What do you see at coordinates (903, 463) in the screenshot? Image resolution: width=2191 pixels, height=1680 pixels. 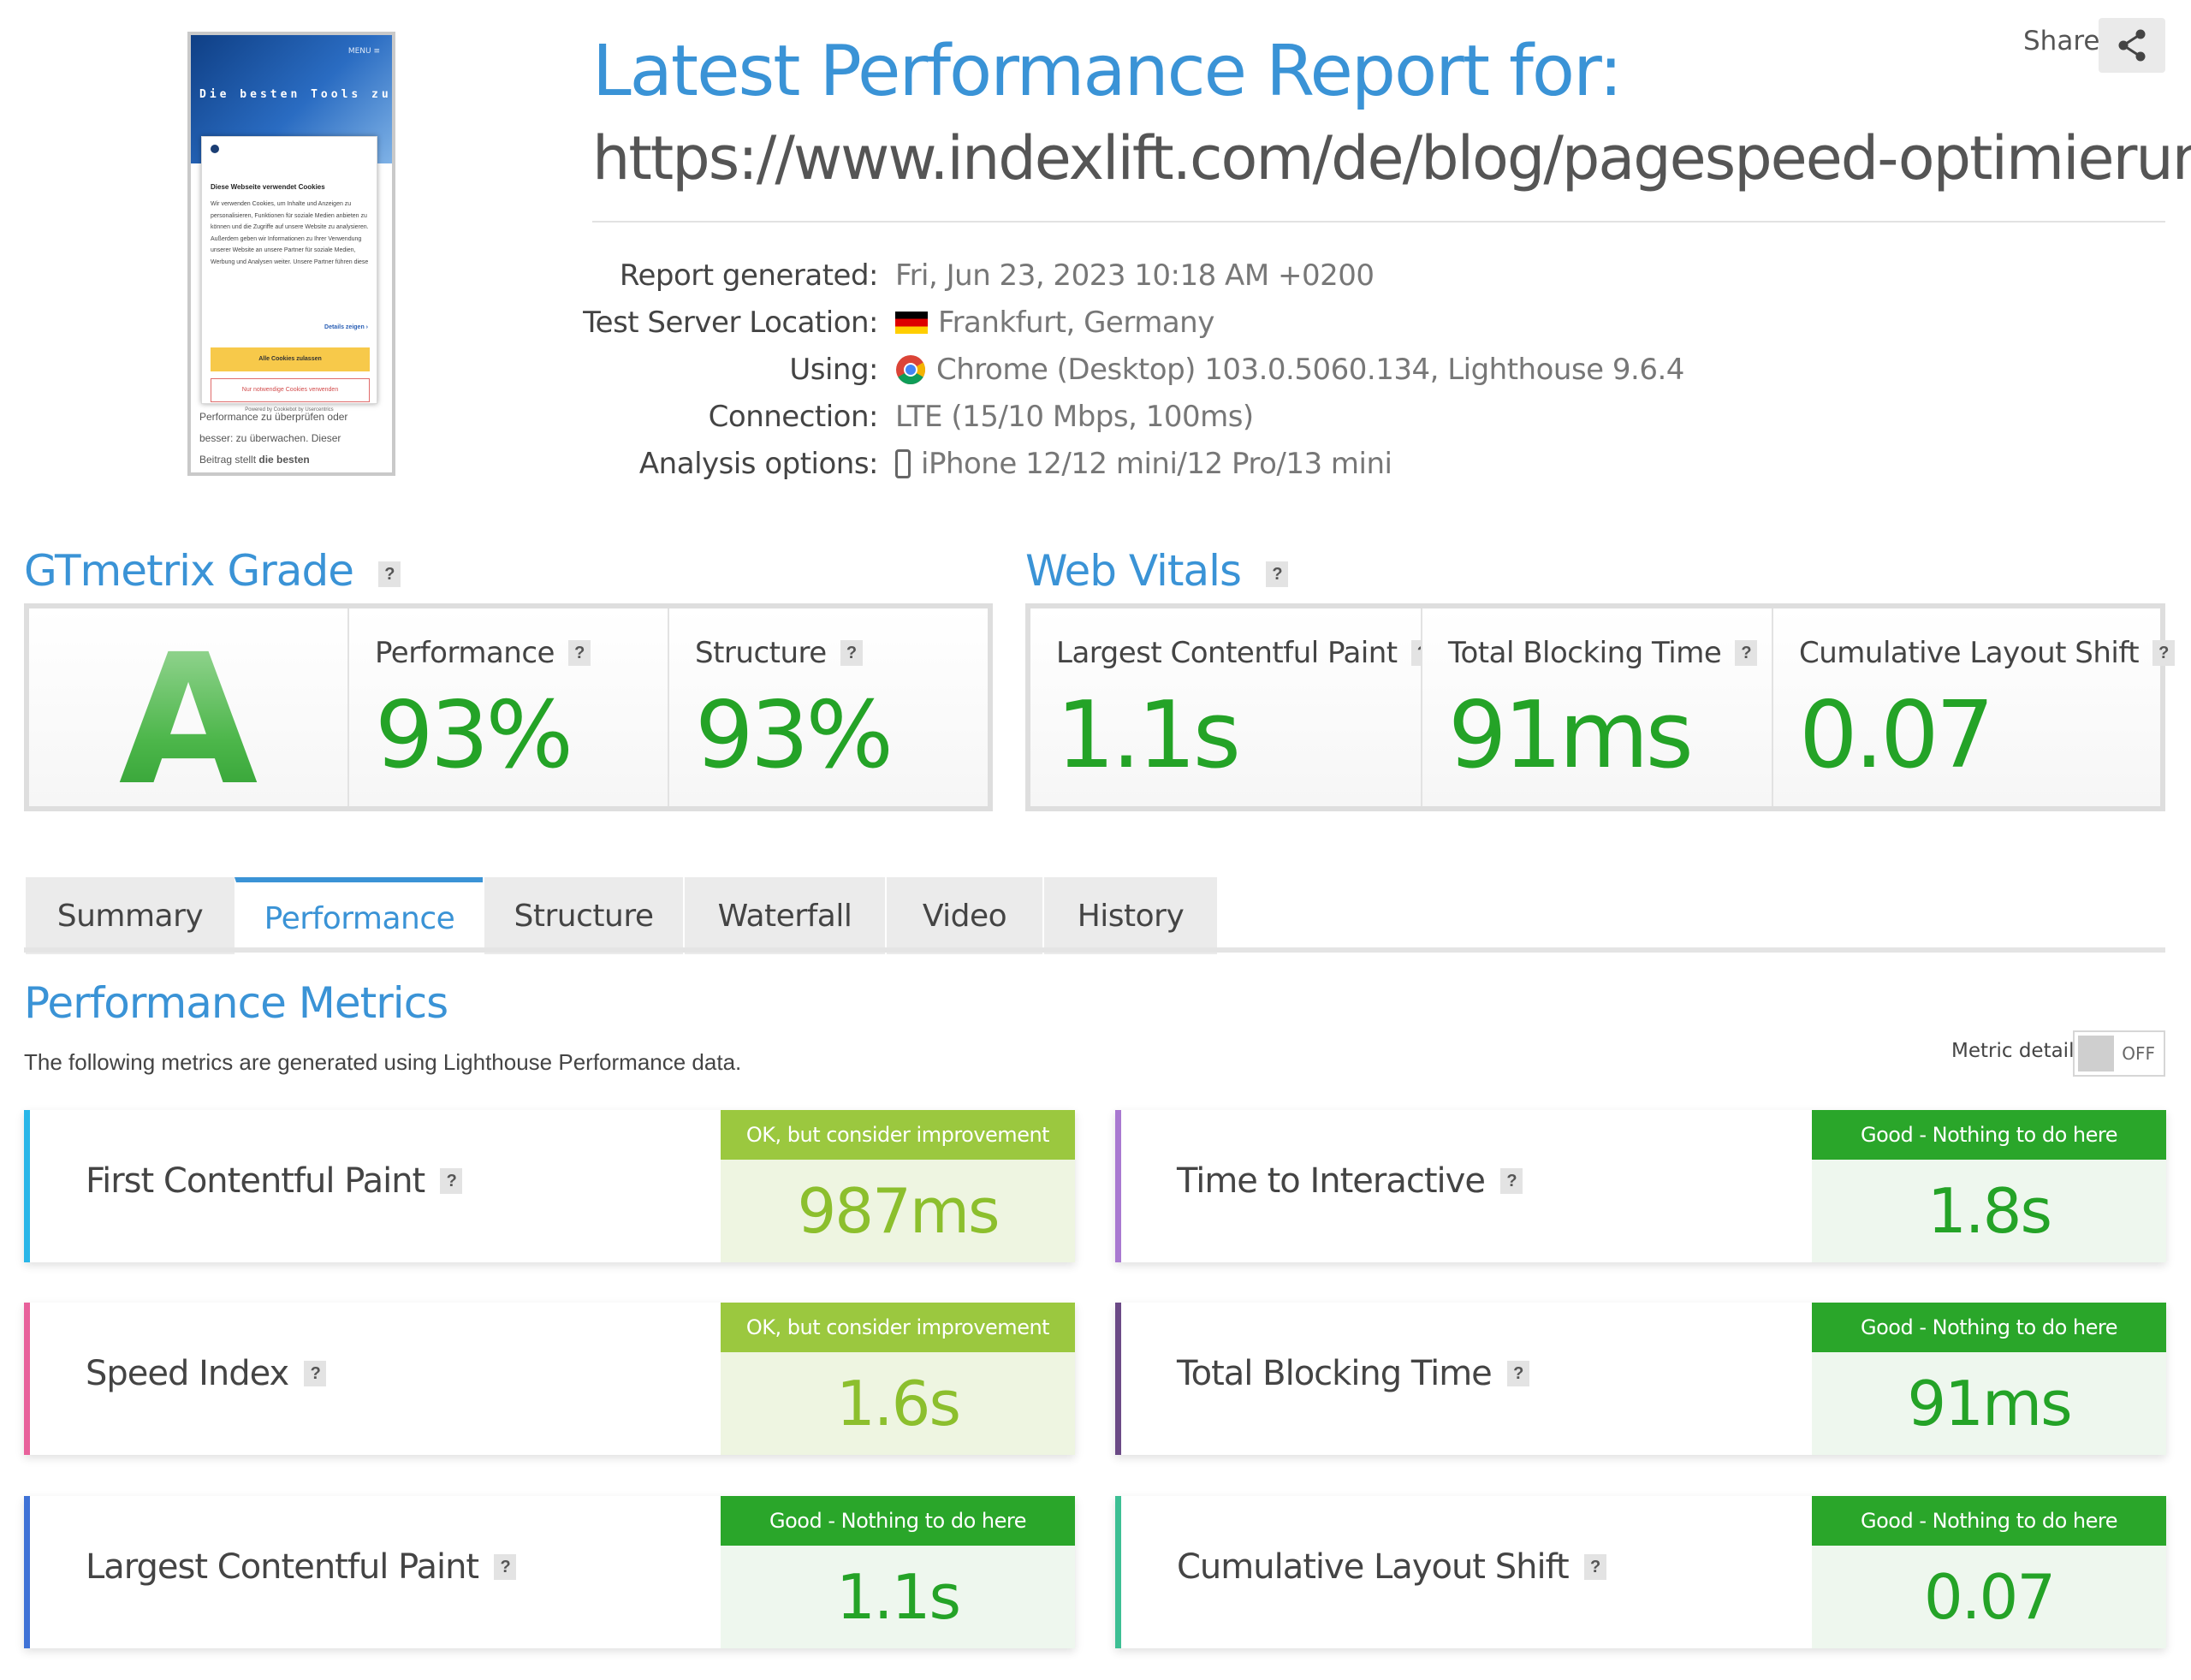 I see `phone-icon` at bounding box center [903, 463].